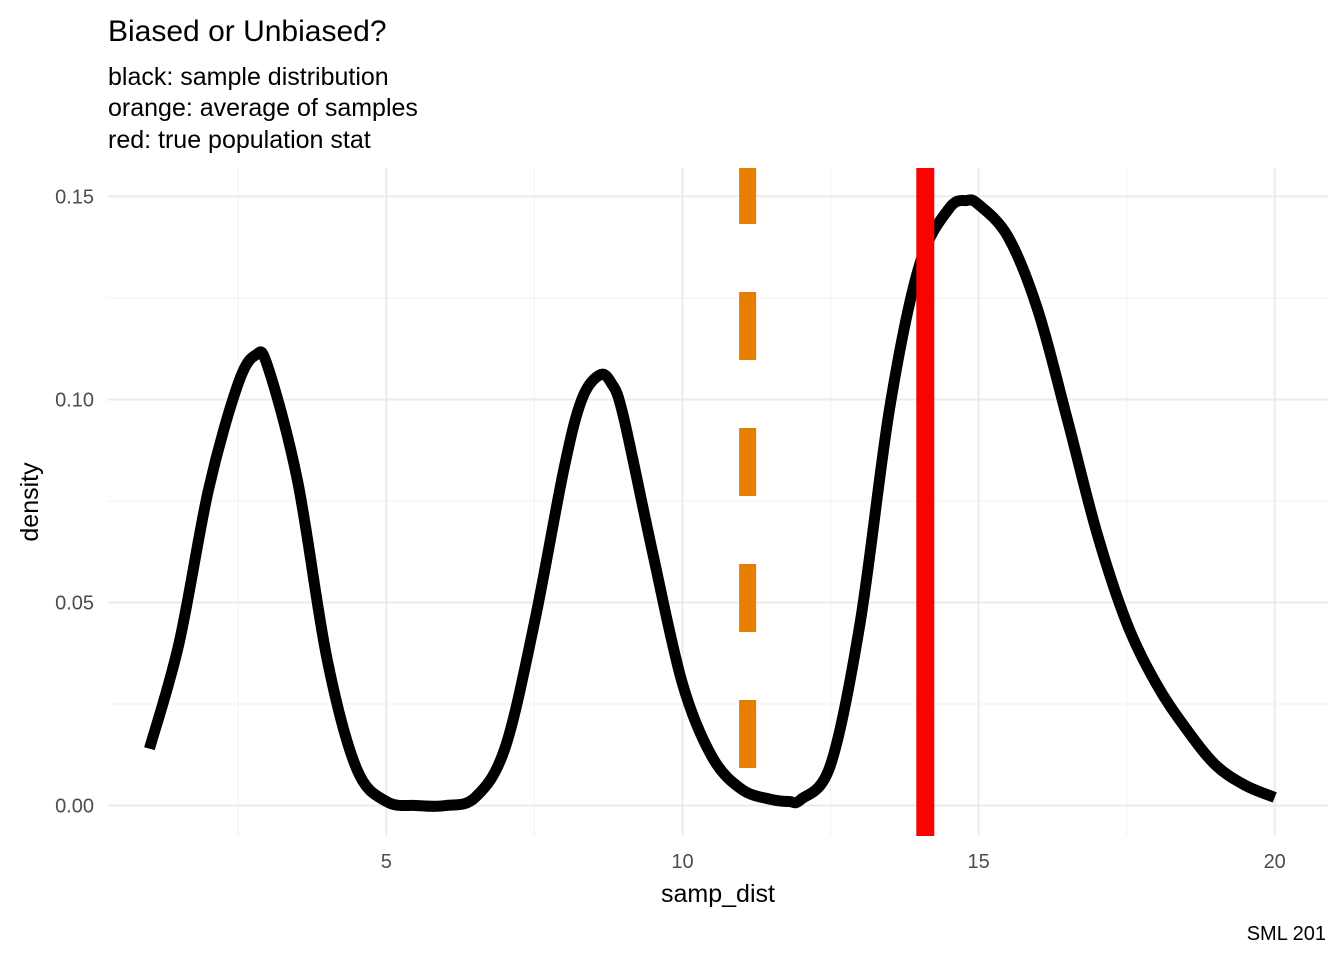 The image size is (1344, 960). What do you see at coordinates (74, 197) in the screenshot?
I see `y-tick-label: 0.15` at bounding box center [74, 197].